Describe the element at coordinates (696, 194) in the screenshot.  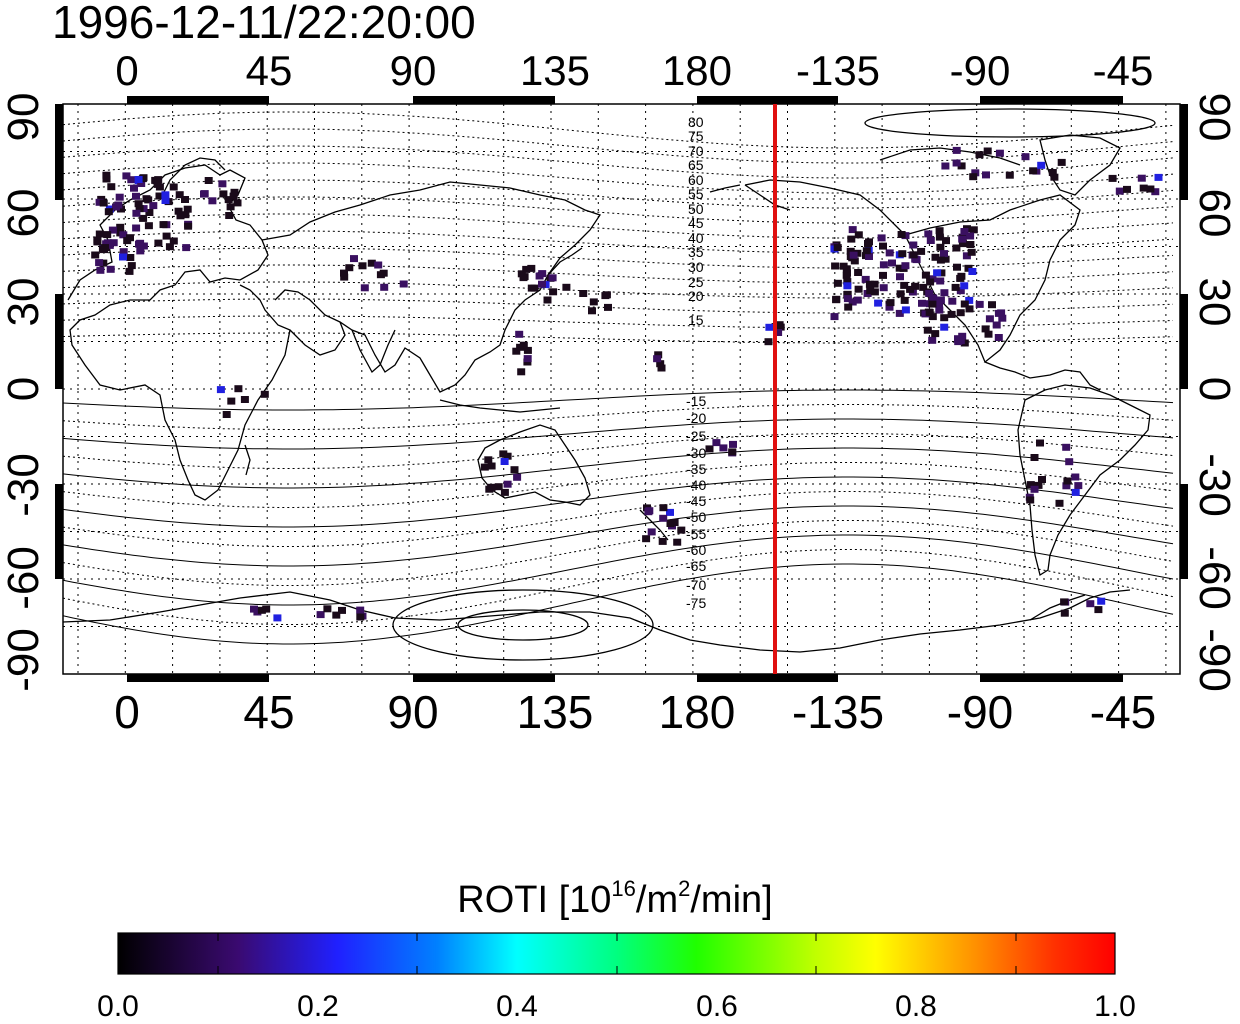
I see `contour-label: 55` at that location.